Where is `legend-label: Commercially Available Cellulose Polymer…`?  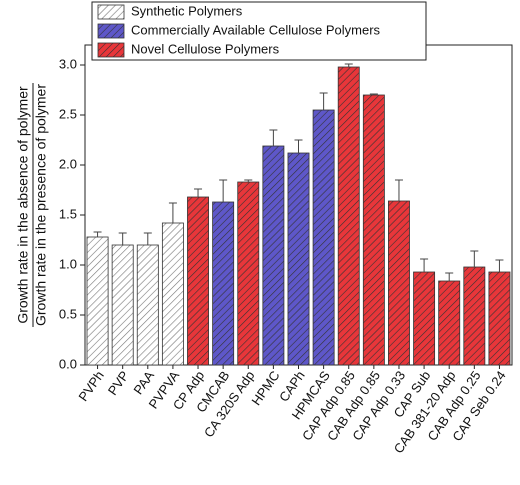 legend-label: Commercially Available Cellulose Polymer… is located at coordinates (256, 29).